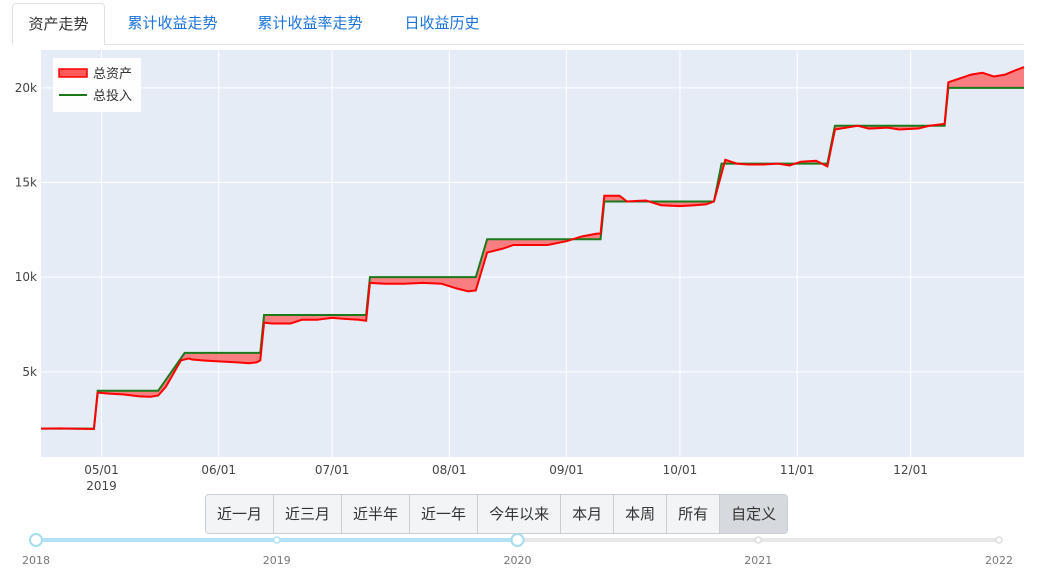 The height and width of the screenshot is (581, 1046). I want to click on range-ytd-button: 今年以来, so click(520, 514).